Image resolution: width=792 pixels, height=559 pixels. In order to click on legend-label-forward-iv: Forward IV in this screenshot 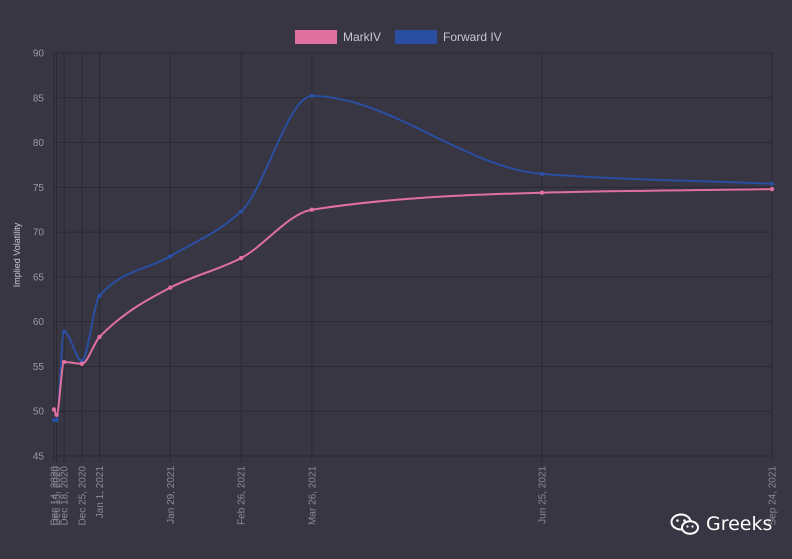, I will do `click(472, 37)`.